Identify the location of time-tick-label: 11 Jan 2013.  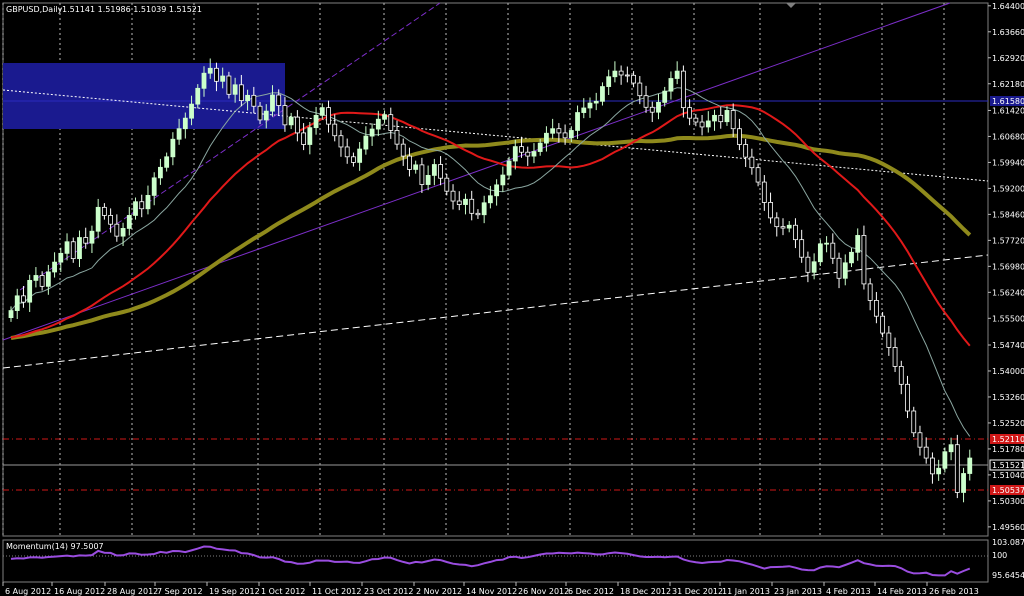
(746, 591).